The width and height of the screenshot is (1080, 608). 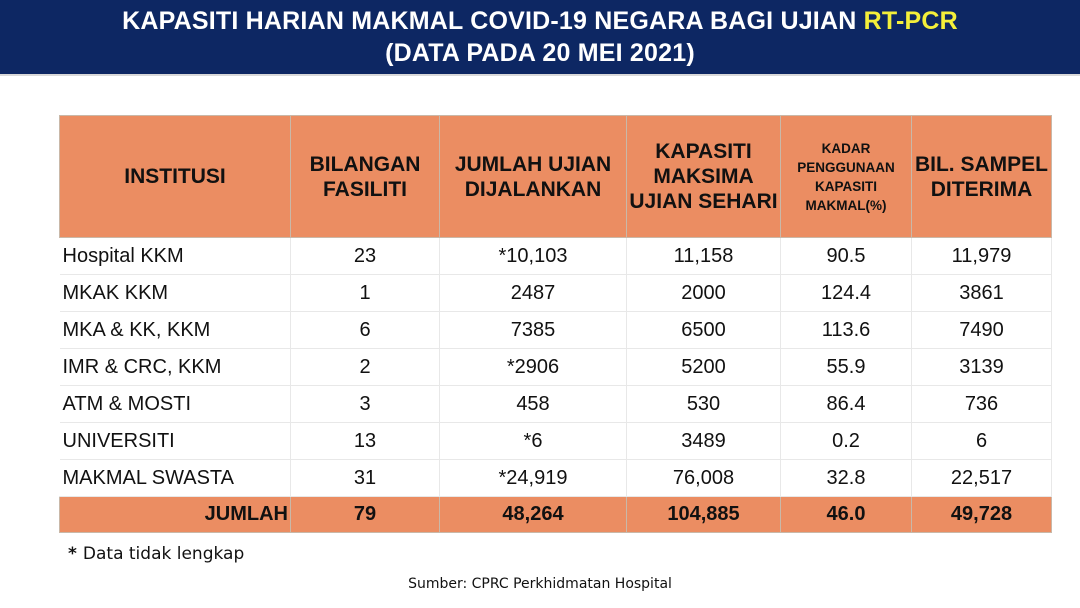 What do you see at coordinates (981, 256) in the screenshot?
I see `cell-sampel: 11,979` at bounding box center [981, 256].